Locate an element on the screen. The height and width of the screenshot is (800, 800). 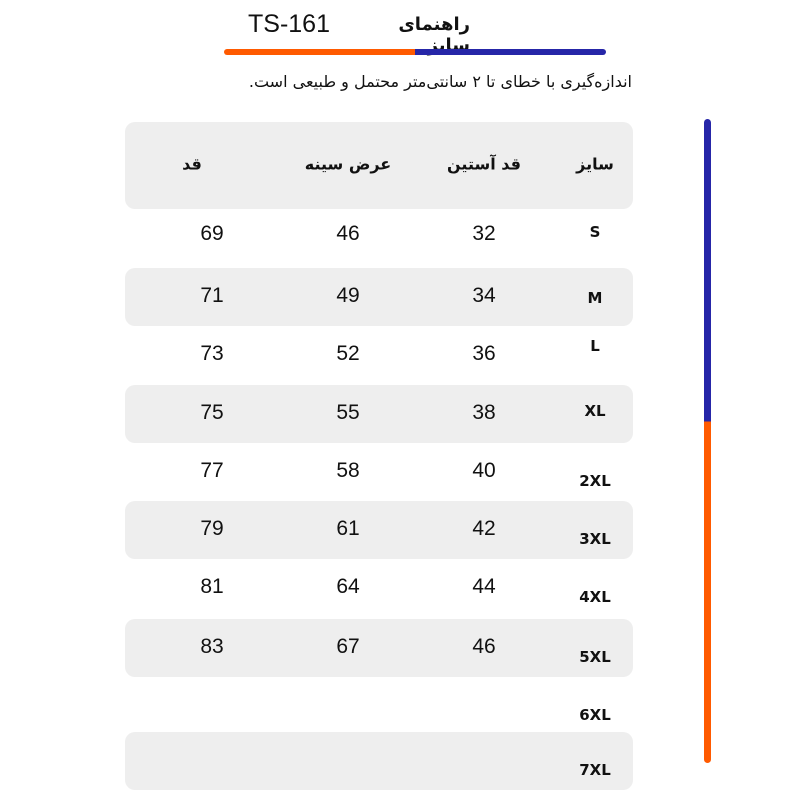
cell-size: 2XL is located at coordinates (595, 481).